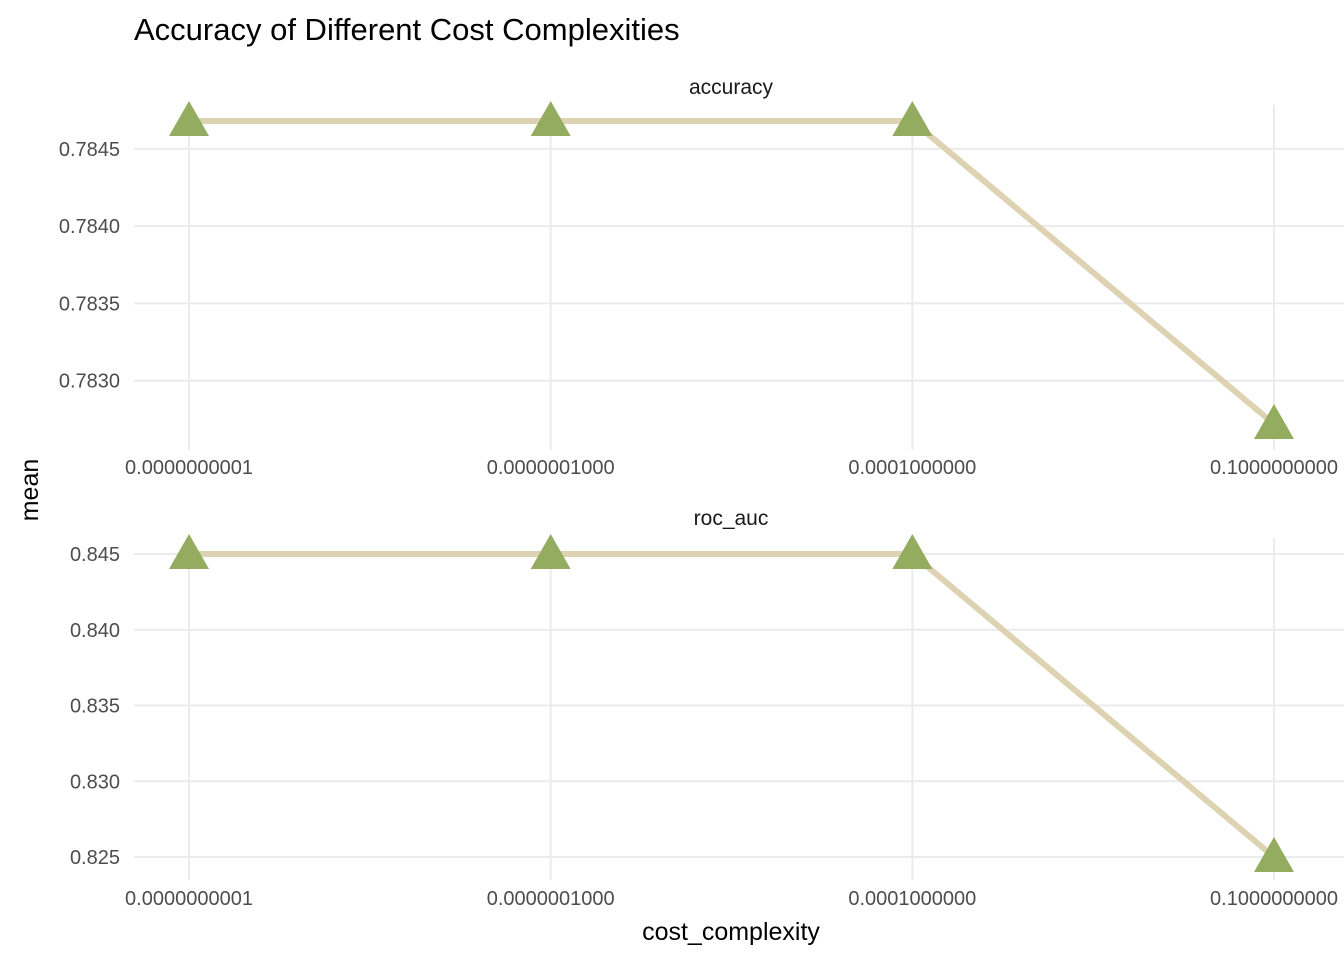 Image resolution: width=1344 pixels, height=965 pixels. What do you see at coordinates (89, 150) in the screenshot?
I see `y-tick-label: 0.7845` at bounding box center [89, 150].